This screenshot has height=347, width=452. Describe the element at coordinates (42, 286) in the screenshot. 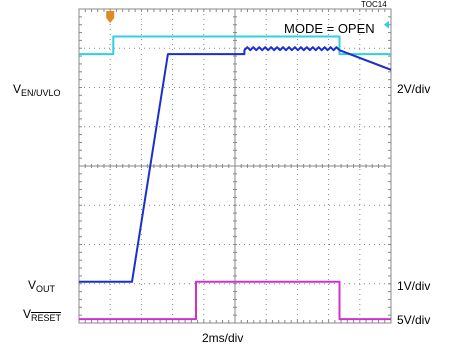

I see `out-channel-label: VOUT` at that location.